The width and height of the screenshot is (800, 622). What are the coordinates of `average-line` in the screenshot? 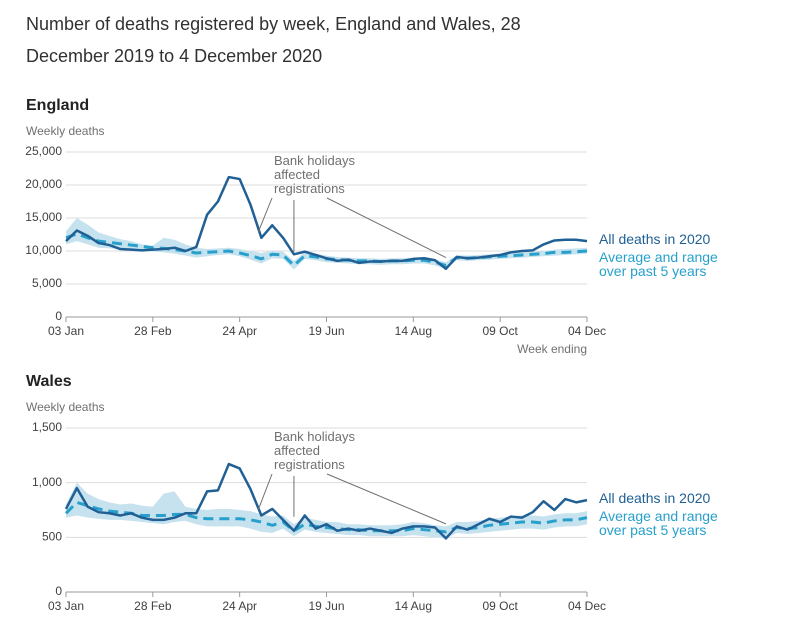 It's located at (326, 517).